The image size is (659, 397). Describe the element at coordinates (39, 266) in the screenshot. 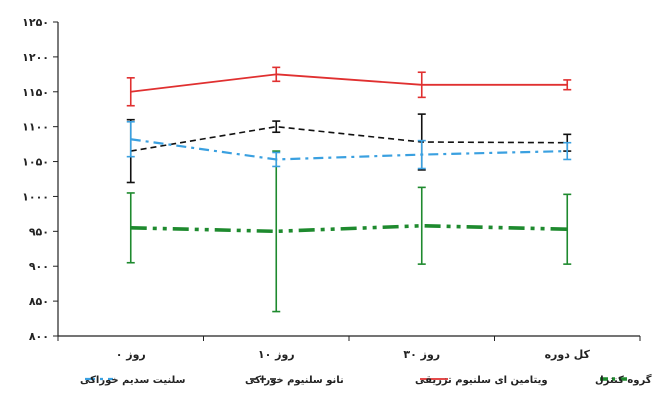

I see `y-tick-label: ۹۰۰` at that location.